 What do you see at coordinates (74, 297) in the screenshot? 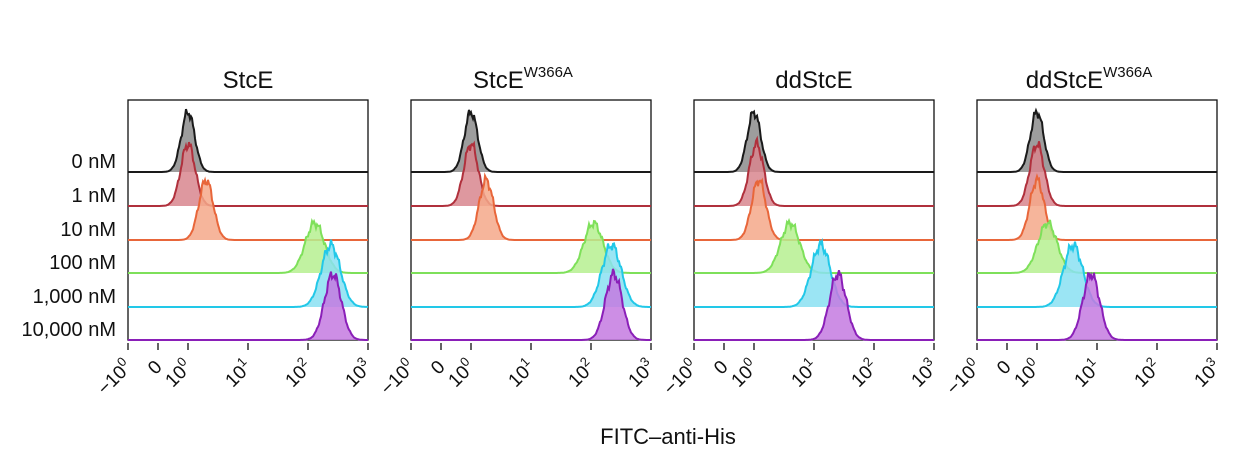
I see `row-label: 1,000 nM` at bounding box center [74, 297].